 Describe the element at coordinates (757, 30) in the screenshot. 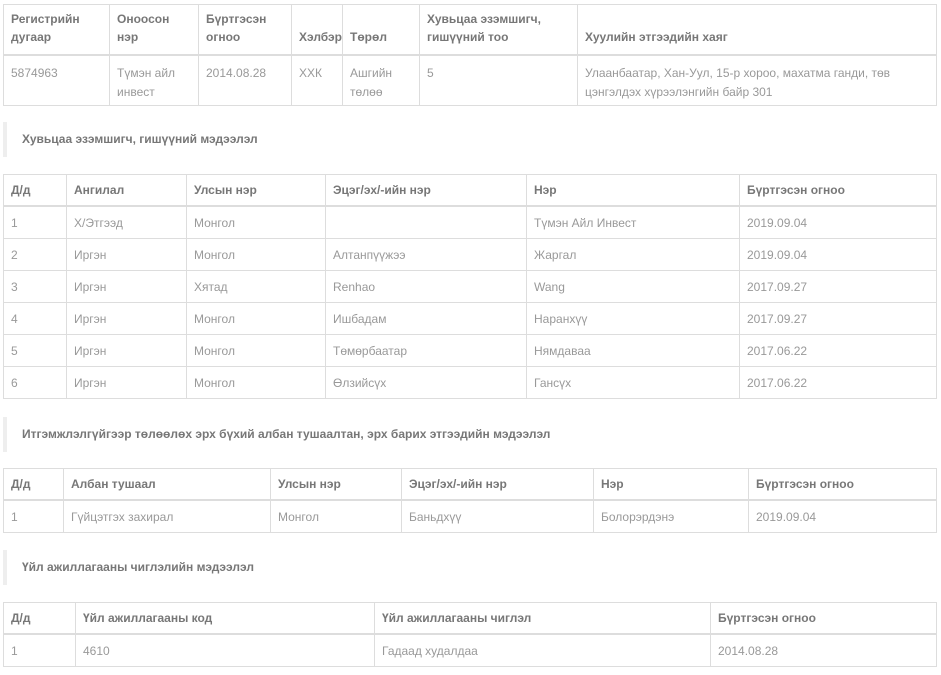

I see `column-header: Хуулийн этгээдийн хаяг` at that location.